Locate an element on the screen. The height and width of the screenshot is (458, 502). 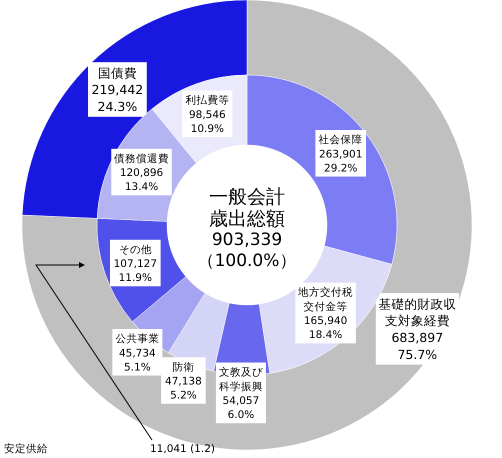
text: 903,339 （100.0%） is located at coordinates (247, 250).